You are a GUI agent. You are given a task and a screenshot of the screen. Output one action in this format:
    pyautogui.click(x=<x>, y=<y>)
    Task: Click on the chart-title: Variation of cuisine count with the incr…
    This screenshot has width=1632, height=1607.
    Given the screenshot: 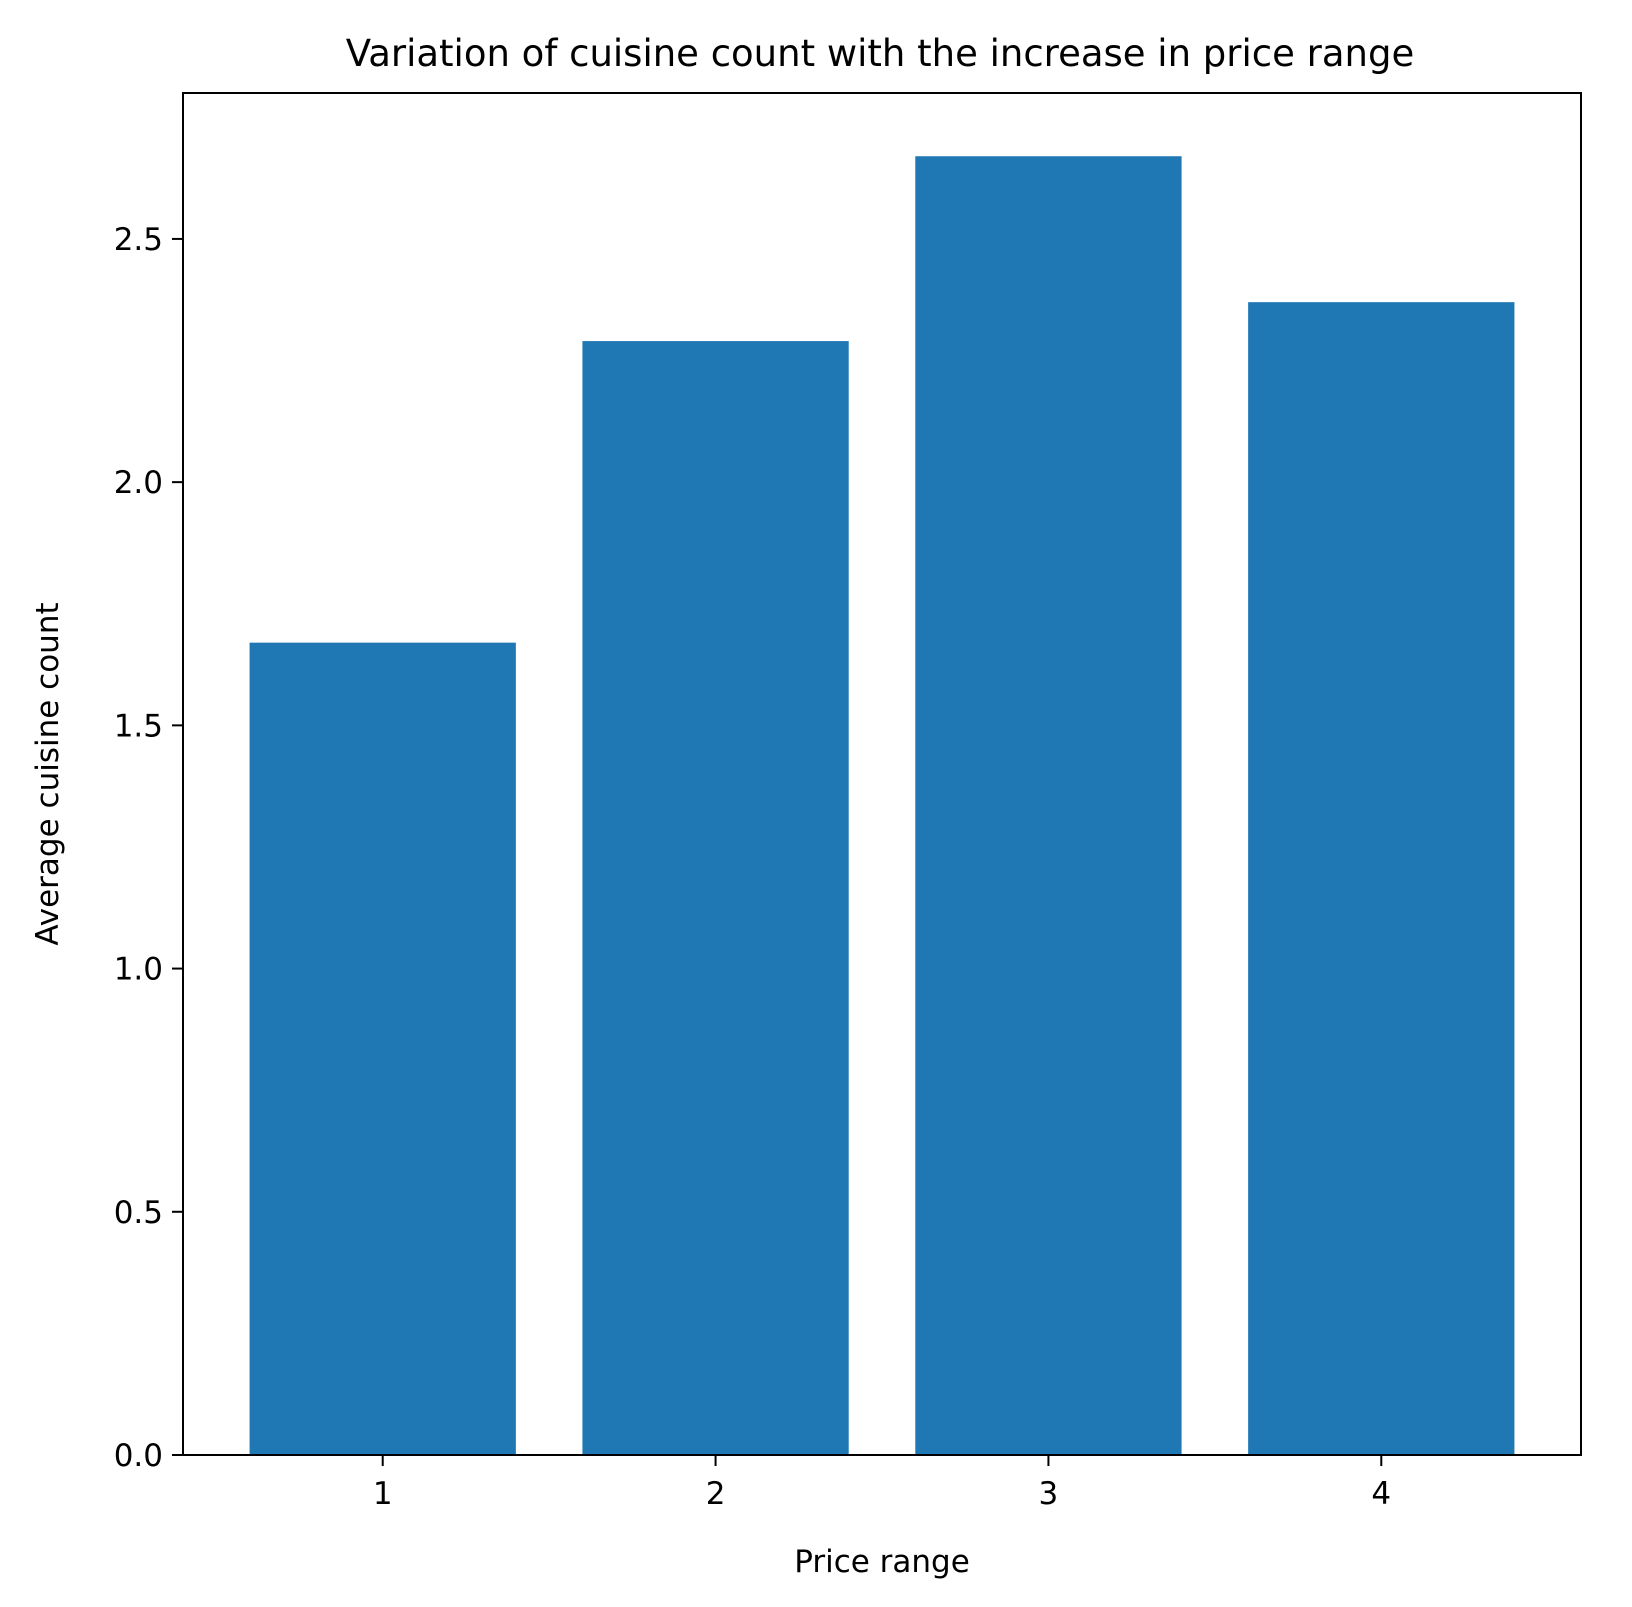 What is the action you would take?
    pyautogui.click(x=880, y=53)
    